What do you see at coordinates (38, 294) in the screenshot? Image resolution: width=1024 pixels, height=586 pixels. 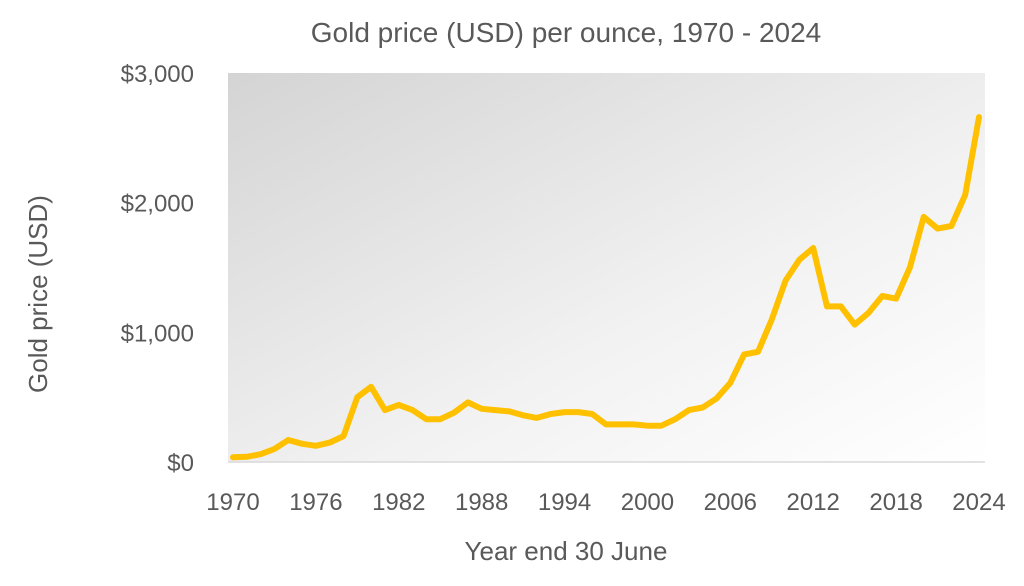 I see `y-axis-label: Gold price (USD)` at bounding box center [38, 294].